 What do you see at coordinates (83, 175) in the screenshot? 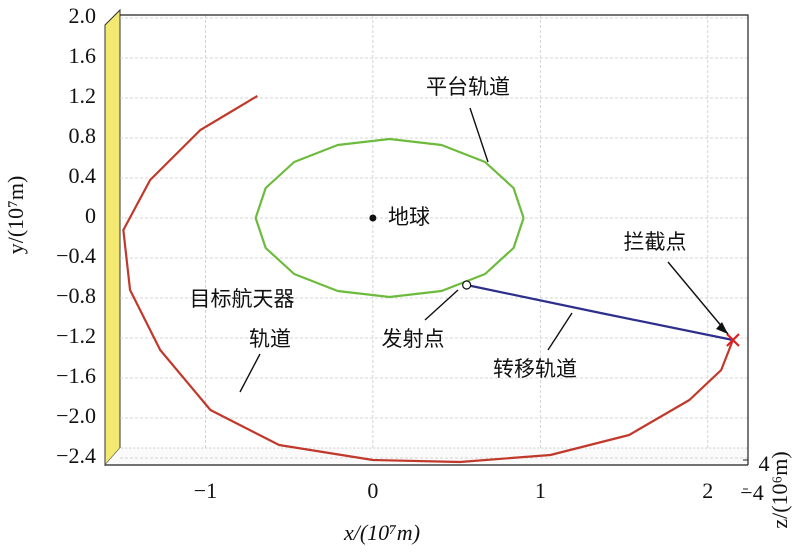
I see `y-tick-label: 0.4` at bounding box center [83, 175].